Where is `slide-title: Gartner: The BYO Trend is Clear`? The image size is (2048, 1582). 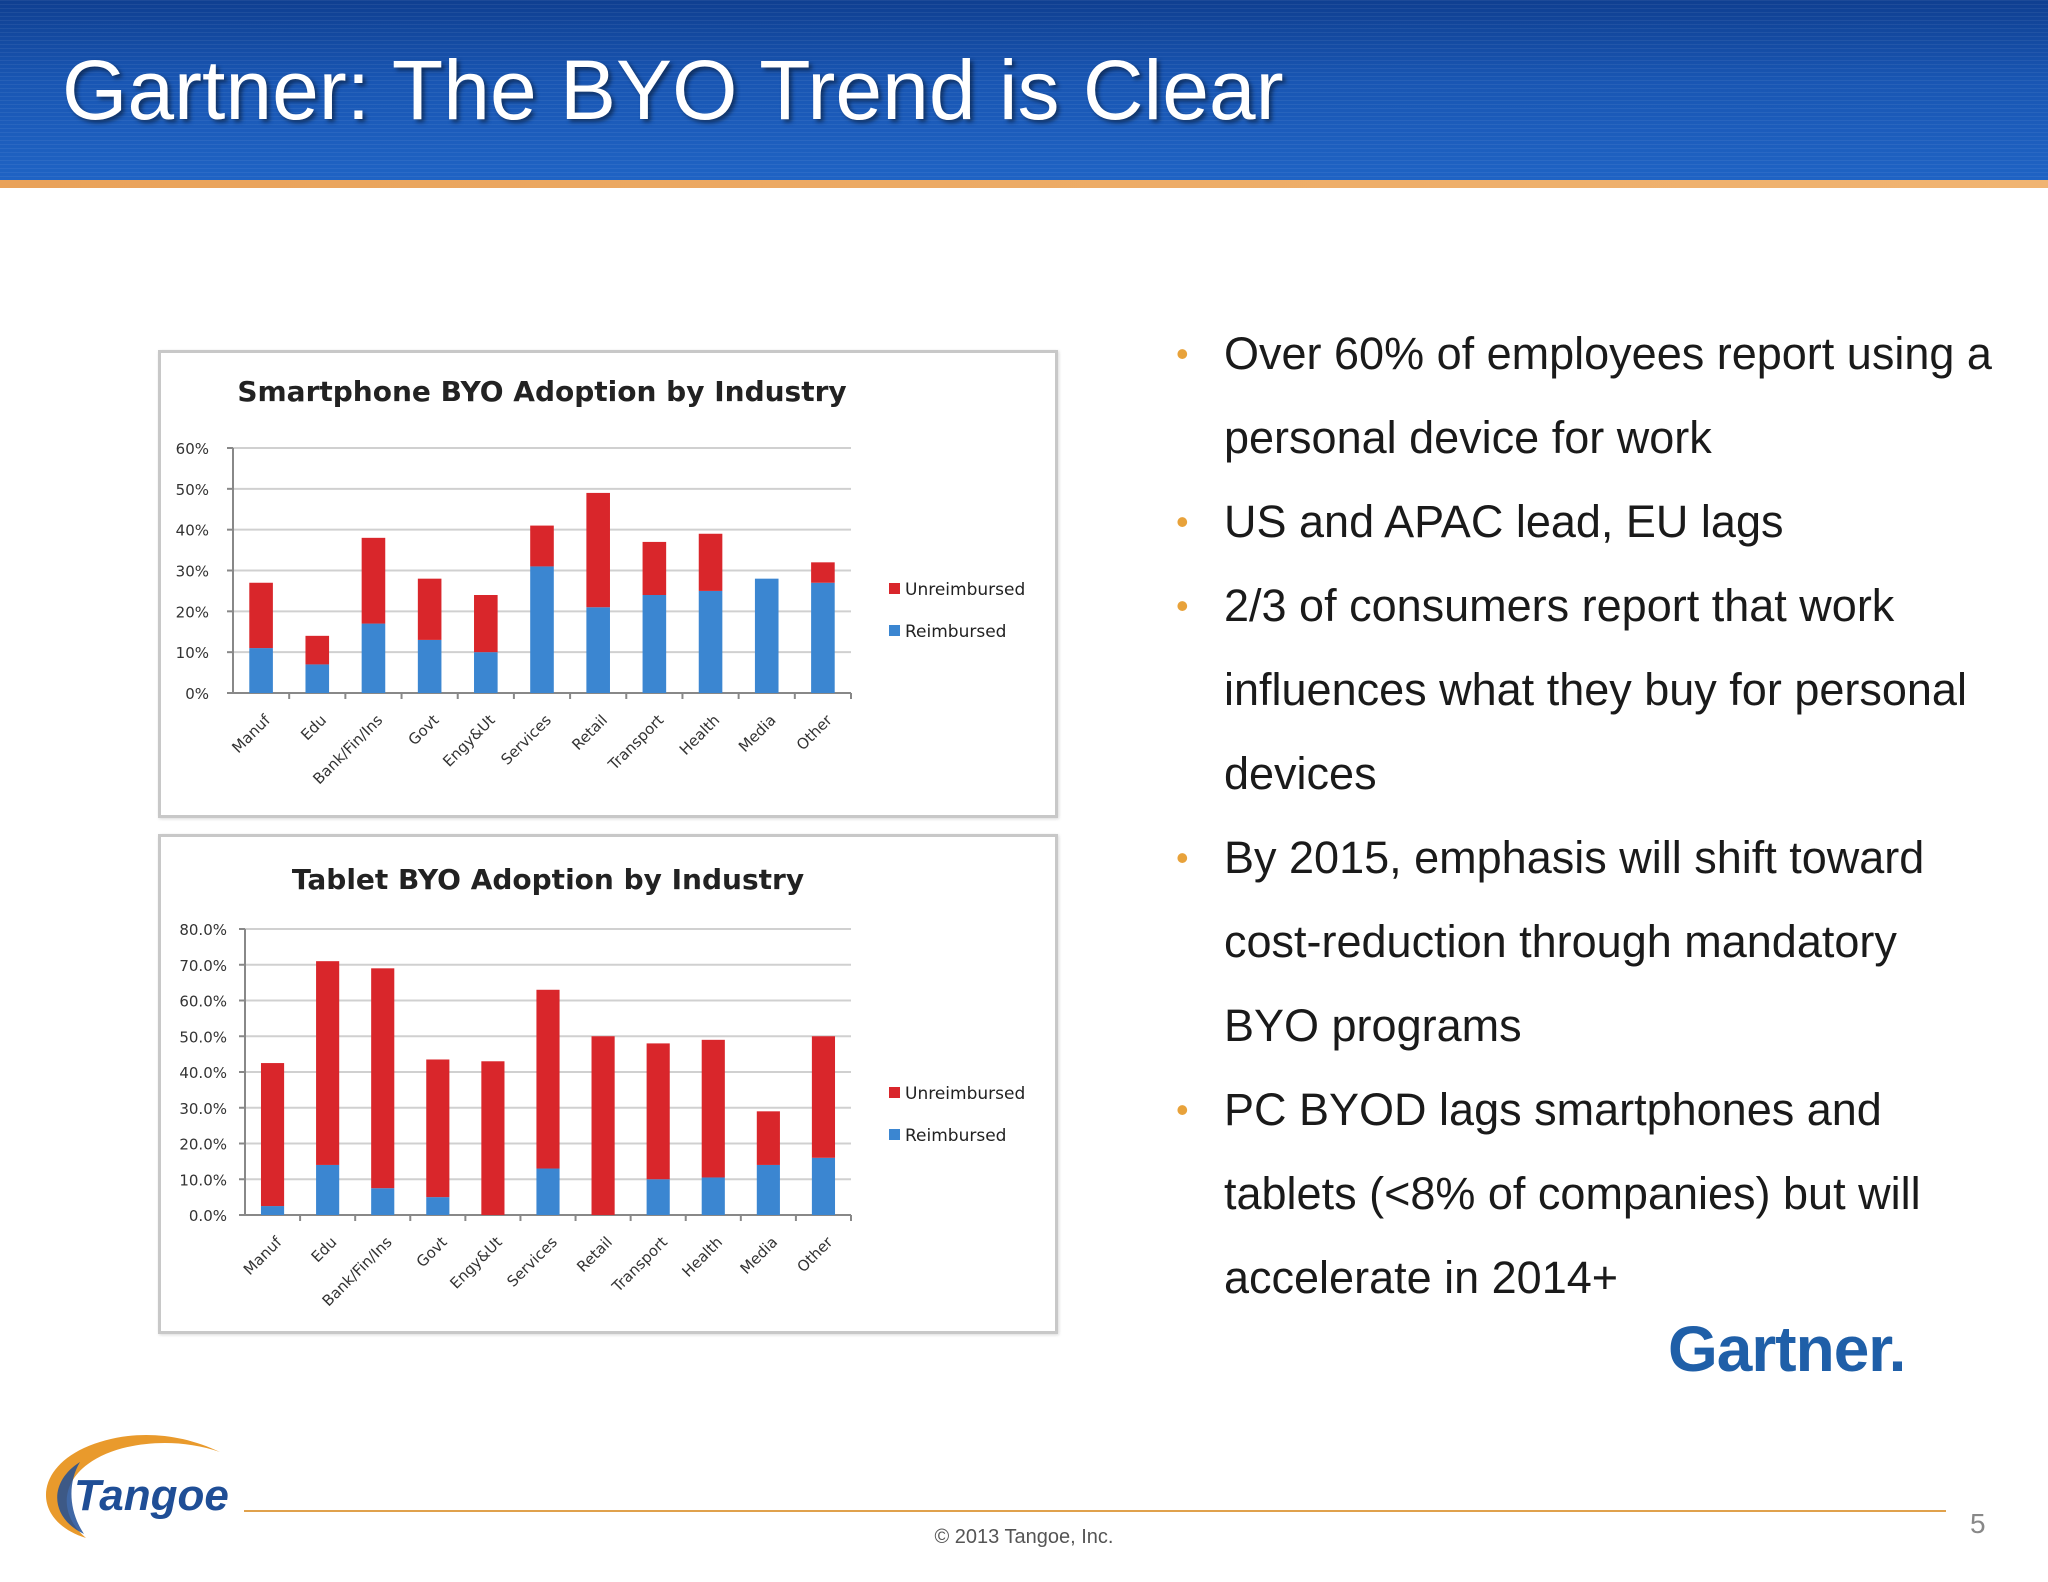
slide-title: Gartner: The BYO Trend is Clear is located at coordinates (673, 90).